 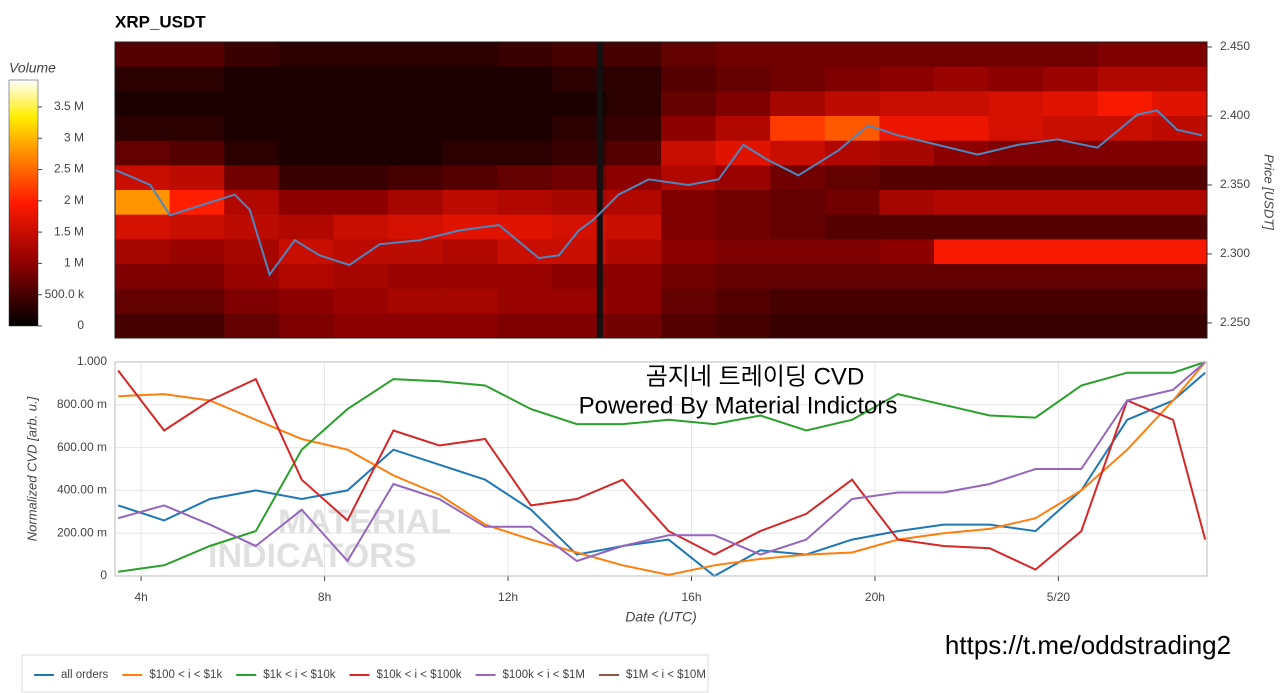 What do you see at coordinates (82, 532) in the screenshot?
I see `y-tick-label: 200.00 m` at bounding box center [82, 532].